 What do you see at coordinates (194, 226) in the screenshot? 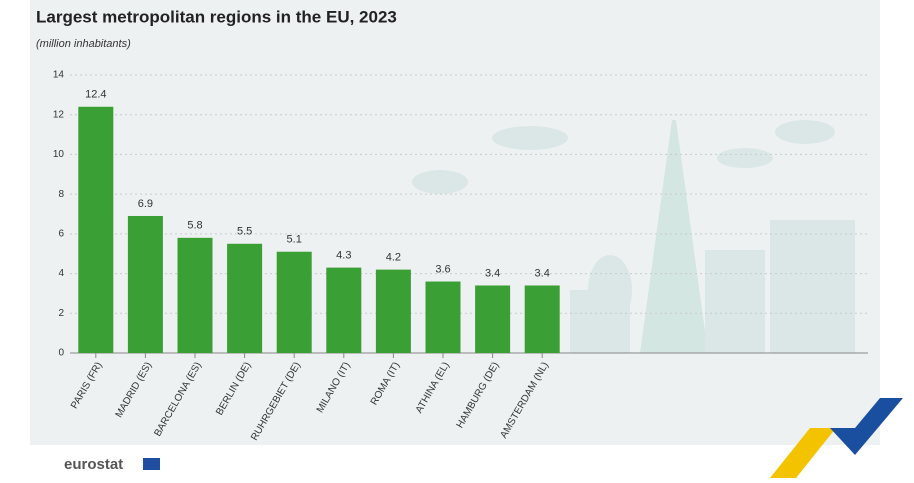
I see `data-label: 5.8` at bounding box center [194, 226].